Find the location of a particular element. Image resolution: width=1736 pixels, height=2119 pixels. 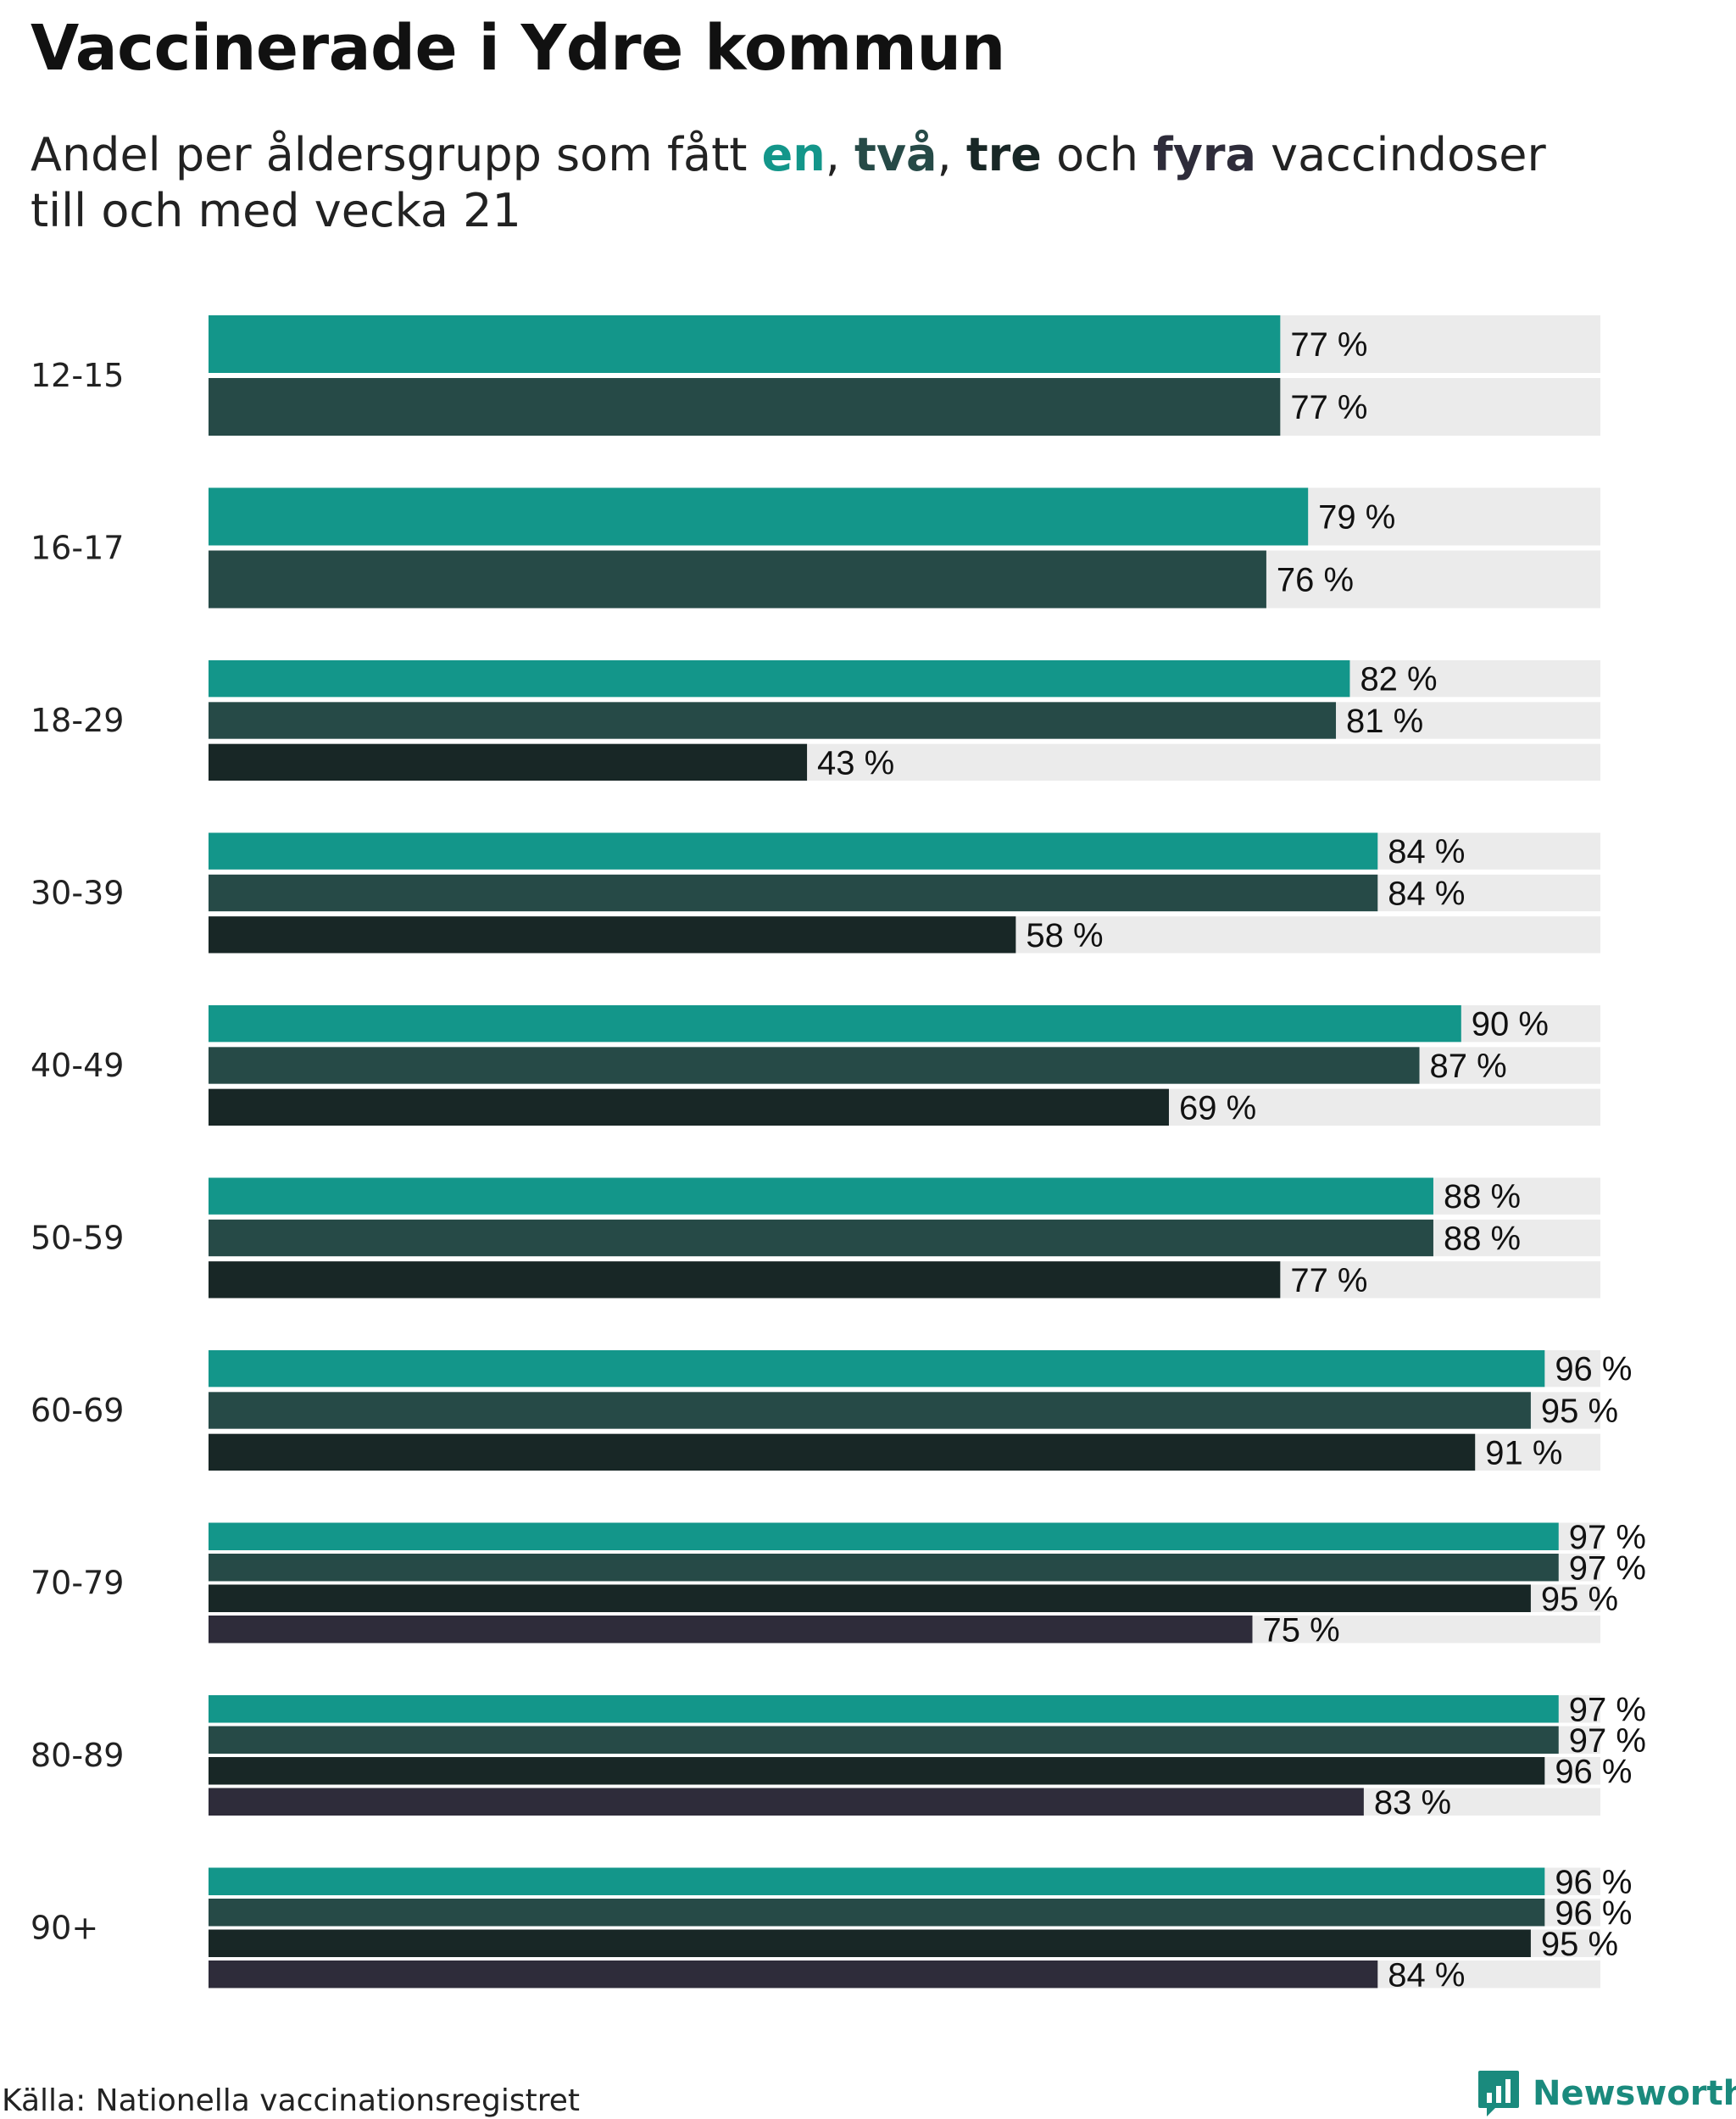

data-label: 79 % is located at coordinates (1356, 518).